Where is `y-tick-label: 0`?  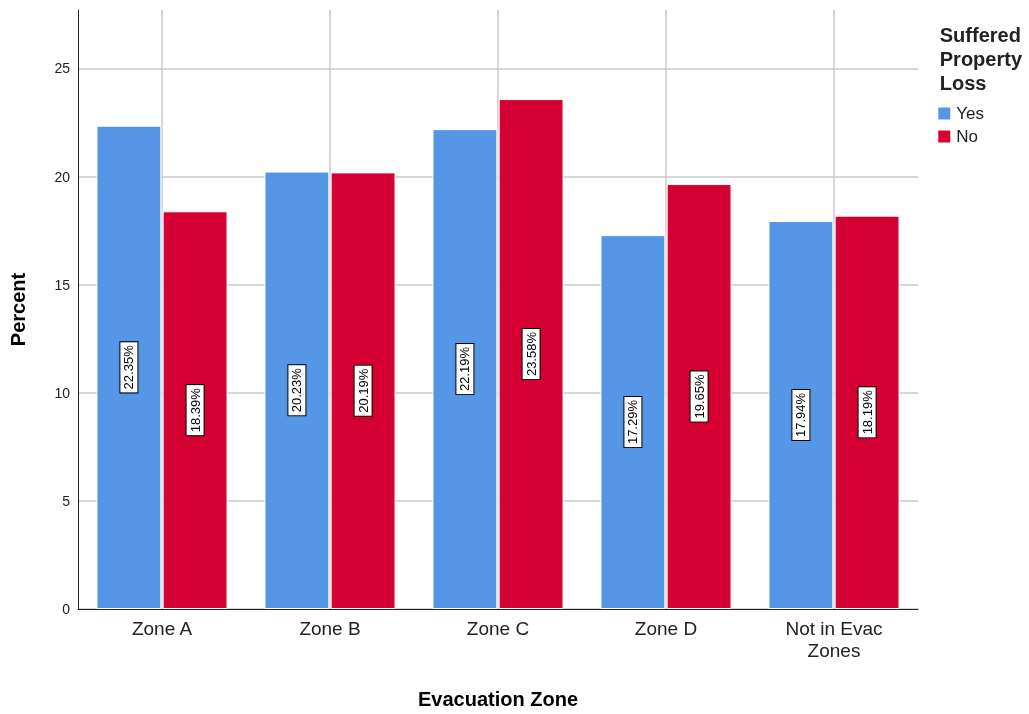
y-tick-label: 0 is located at coordinates (66, 609).